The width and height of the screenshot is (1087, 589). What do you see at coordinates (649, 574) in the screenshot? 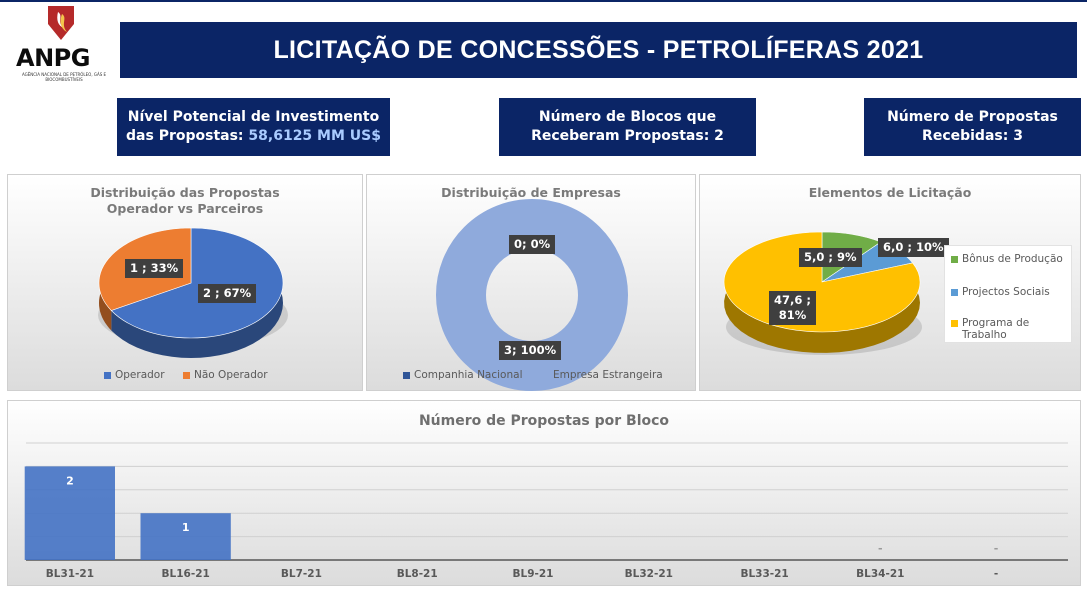
I see `x-tick-label: BL32-21` at bounding box center [649, 574].